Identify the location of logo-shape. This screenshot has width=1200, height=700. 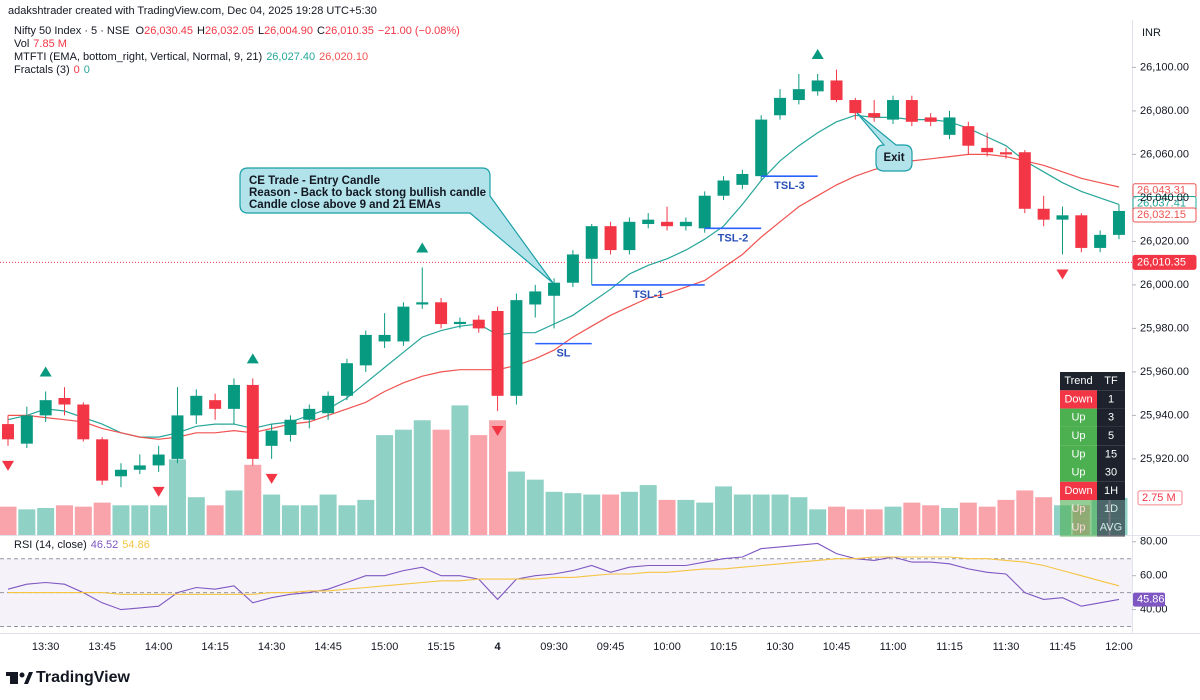
(14, 678).